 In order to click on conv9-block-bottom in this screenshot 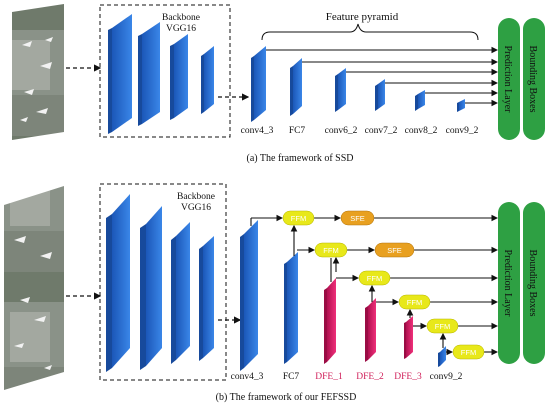, I will do `click(442, 356)`.